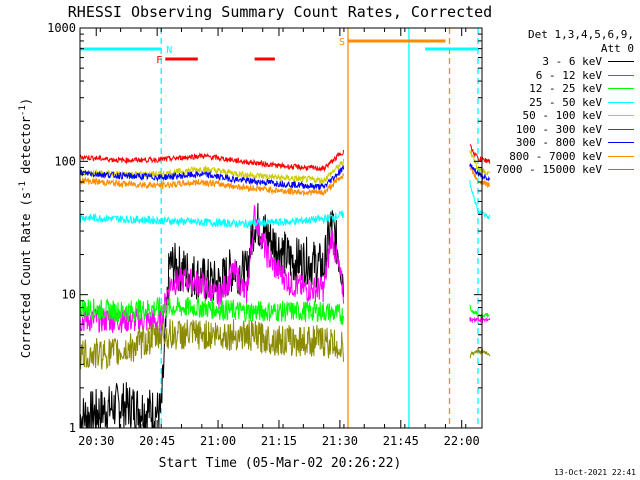 The width and height of the screenshot is (640, 480). What do you see at coordinates (69, 295) in the screenshot?
I see `y-tick-label-1: 10` at bounding box center [69, 295].